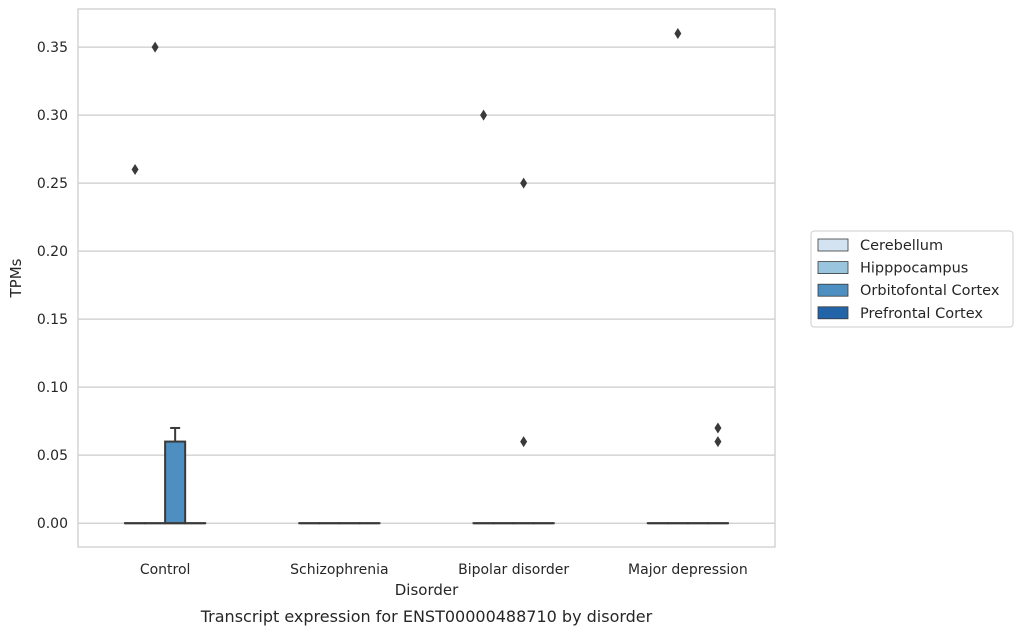 The width and height of the screenshot is (1023, 634). What do you see at coordinates (165, 570) in the screenshot?
I see `x-tick-label: Control` at bounding box center [165, 570].